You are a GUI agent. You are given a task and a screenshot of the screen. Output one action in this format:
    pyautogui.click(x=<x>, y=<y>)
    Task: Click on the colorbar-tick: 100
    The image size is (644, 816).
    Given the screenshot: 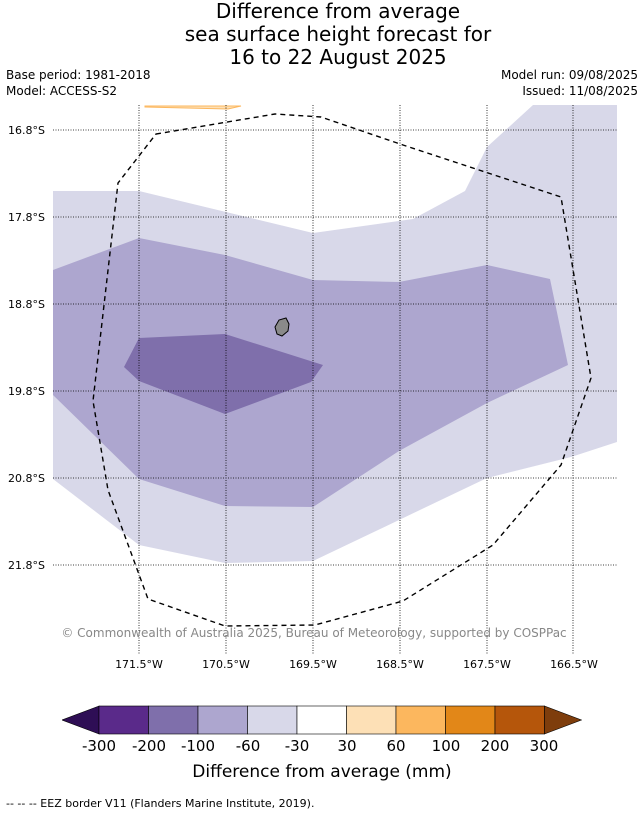 What is the action you would take?
    pyautogui.click(x=446, y=746)
    